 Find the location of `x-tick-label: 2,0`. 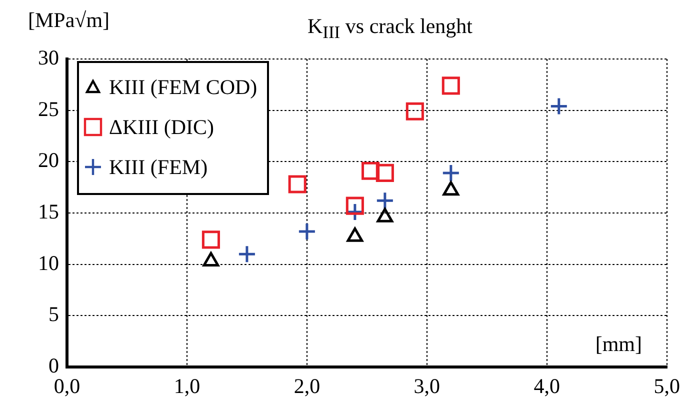

x-tick-label: 2,0 is located at coordinates (307, 386).